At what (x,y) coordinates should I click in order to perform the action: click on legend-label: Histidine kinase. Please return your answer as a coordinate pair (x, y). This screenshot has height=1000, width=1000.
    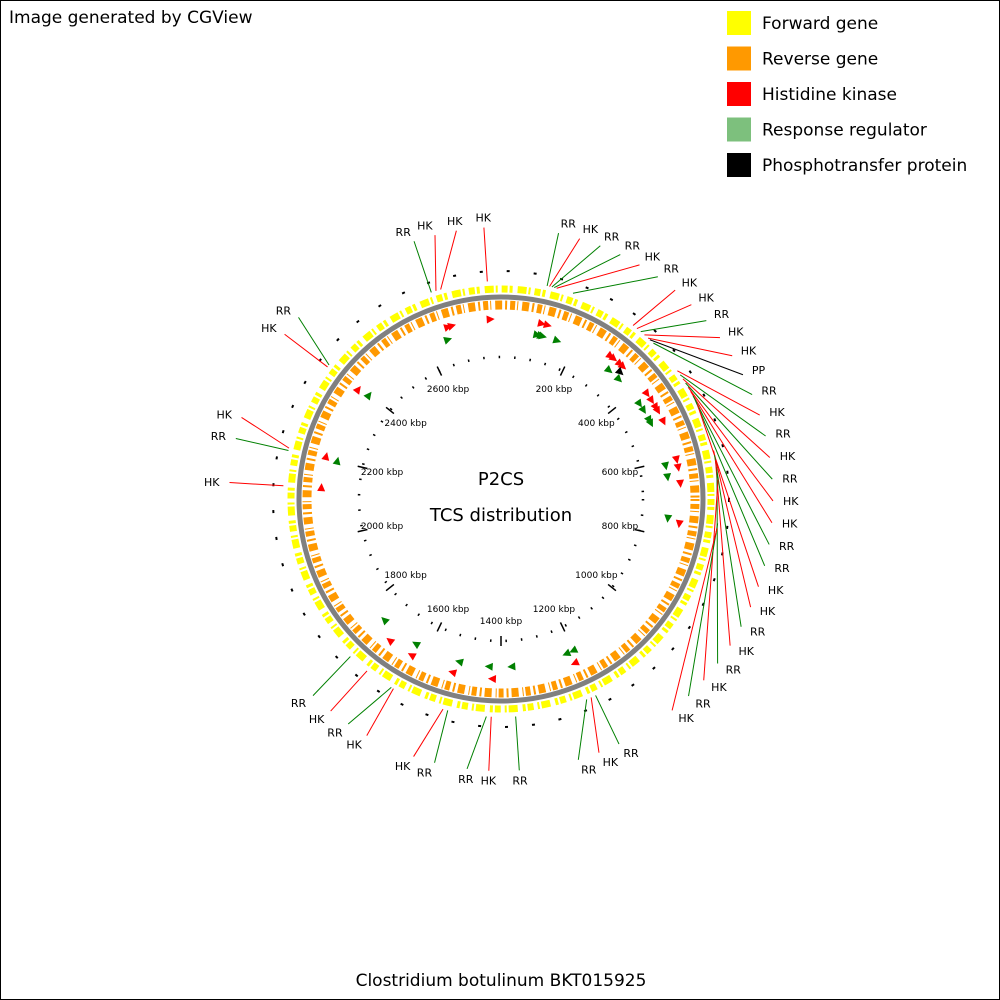
    Looking at the image, I should click on (829, 95).